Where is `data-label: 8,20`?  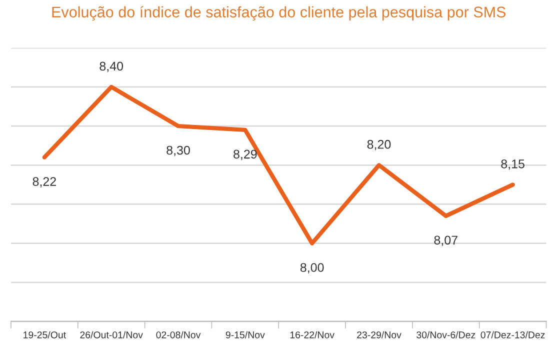 data-label: 8,20 is located at coordinates (379, 145).